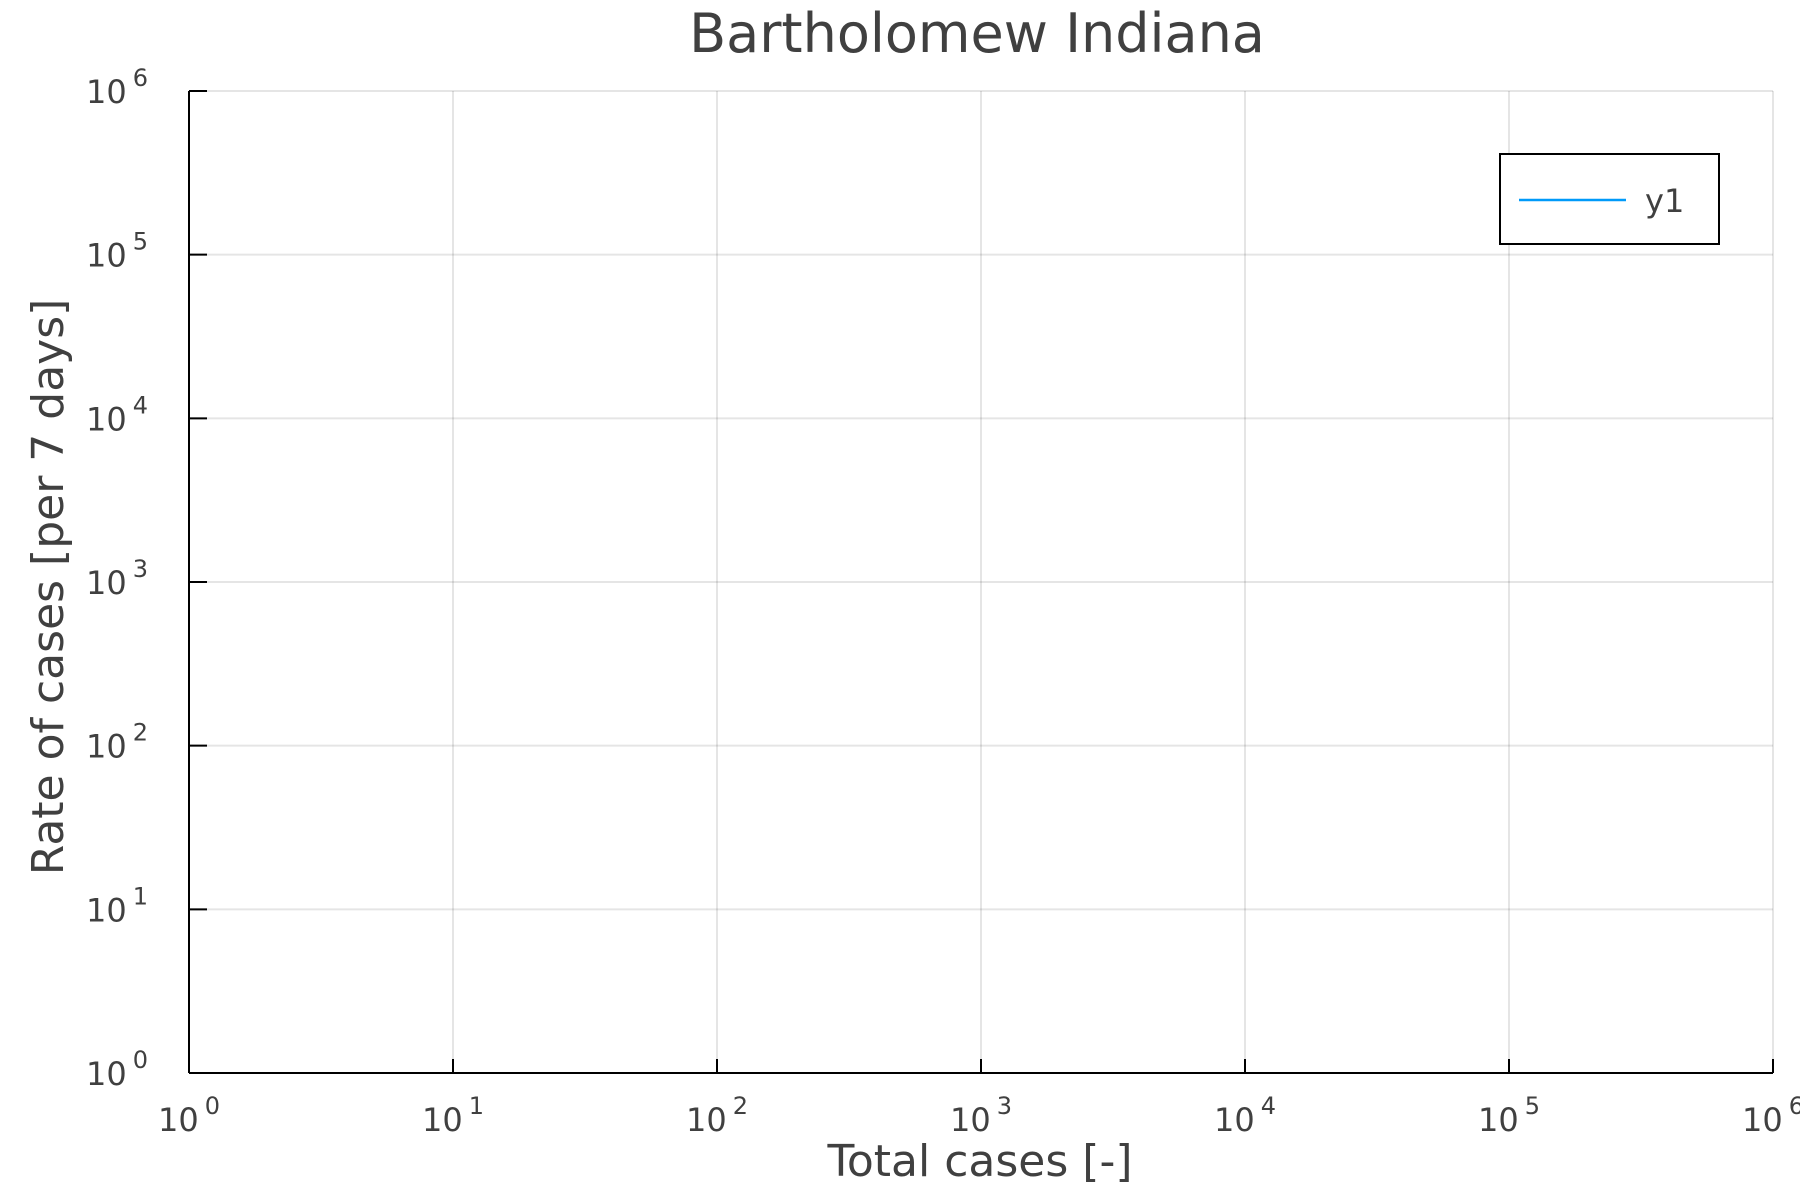  I want to click on x-tick-label: 10 1, so click(453, 1115).